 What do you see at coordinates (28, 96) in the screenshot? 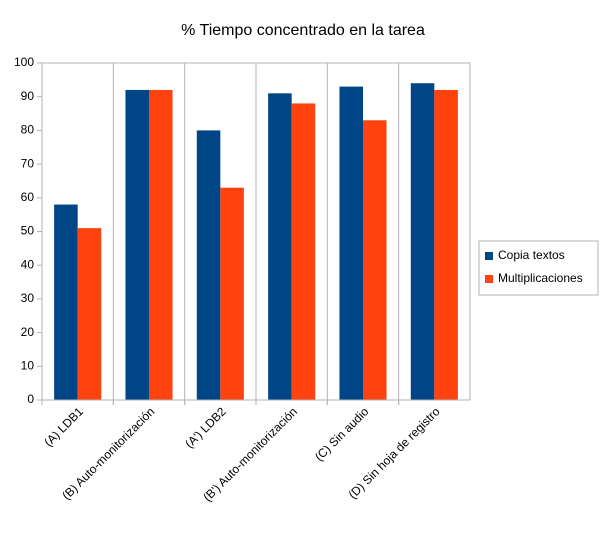
I see `y-tick-label: 90` at bounding box center [28, 96].